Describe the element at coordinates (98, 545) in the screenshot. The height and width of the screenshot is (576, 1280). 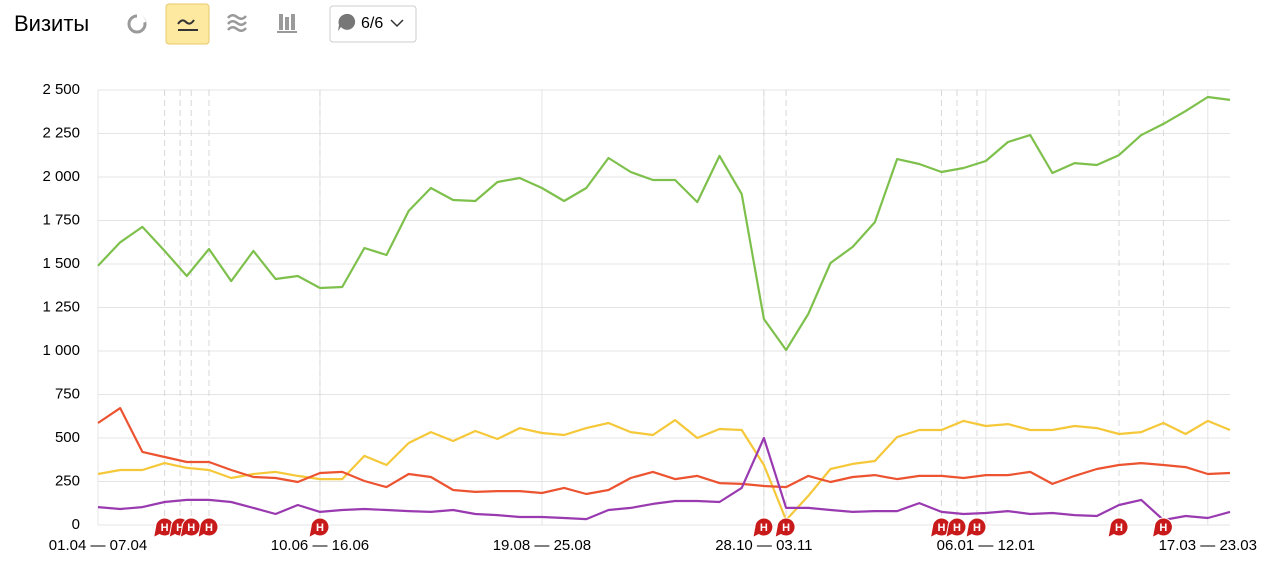
I see `x-tick-label: 01.04 — 07.04` at that location.